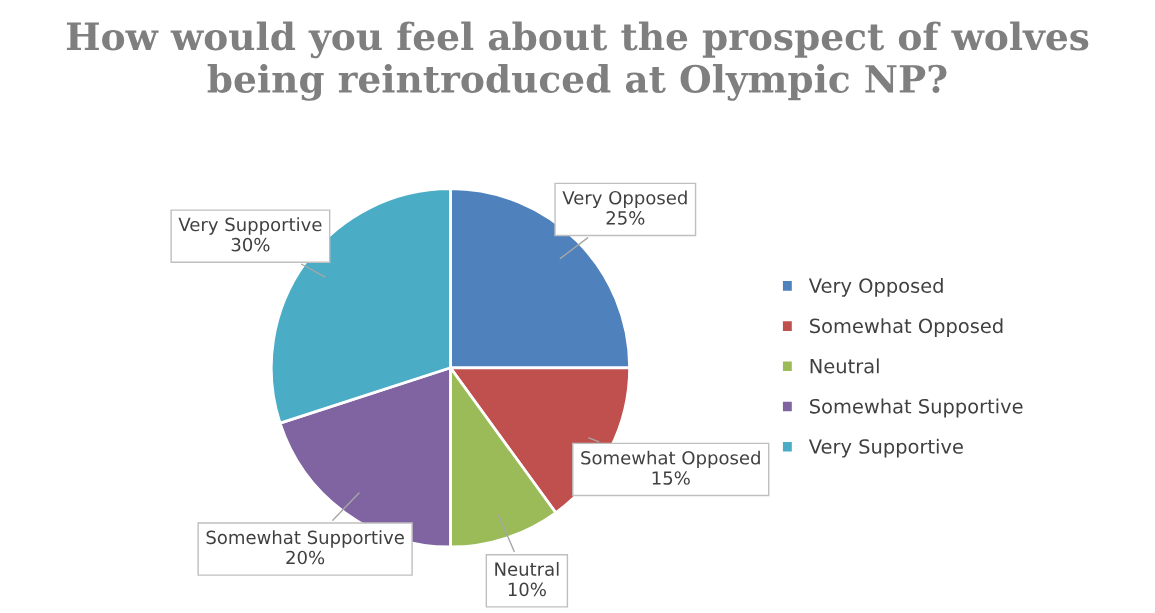 The image size is (1155, 613). I want to click on legend-label: Neutral, so click(844, 366).